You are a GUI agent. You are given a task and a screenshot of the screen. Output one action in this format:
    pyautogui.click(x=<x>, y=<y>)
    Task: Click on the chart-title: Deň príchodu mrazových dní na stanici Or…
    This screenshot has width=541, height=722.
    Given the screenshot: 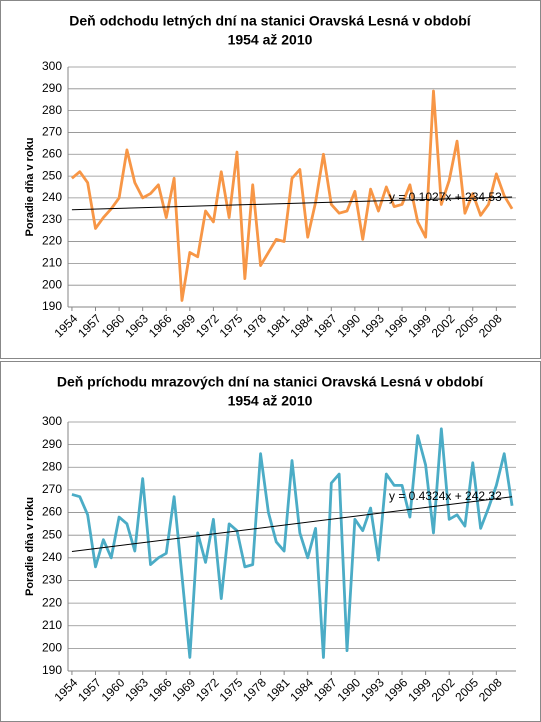 What is the action you would take?
    pyautogui.click(x=270, y=382)
    